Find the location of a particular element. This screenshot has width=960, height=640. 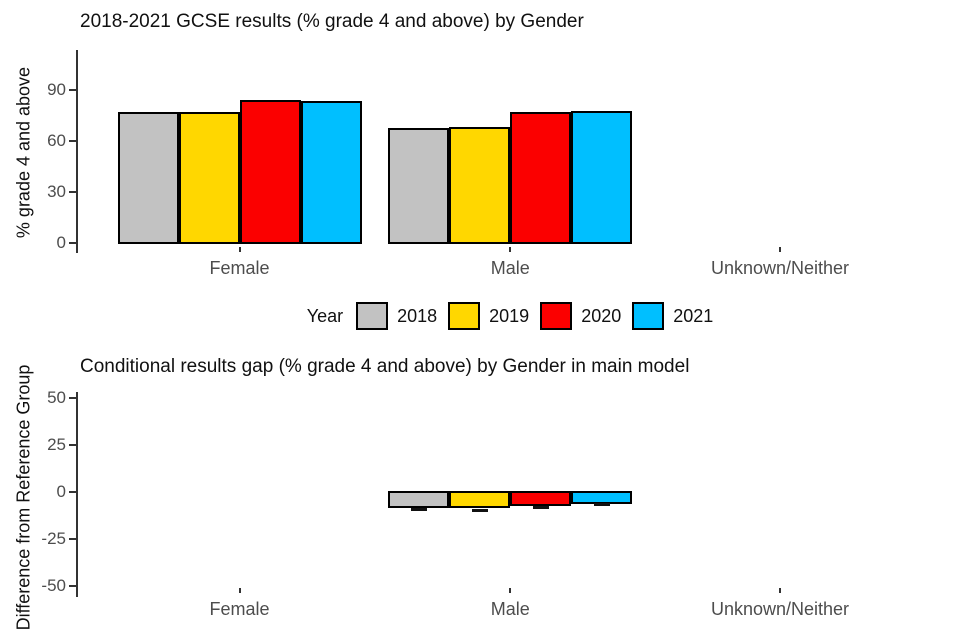

legend-swatch-2019 is located at coordinates (464, 316).